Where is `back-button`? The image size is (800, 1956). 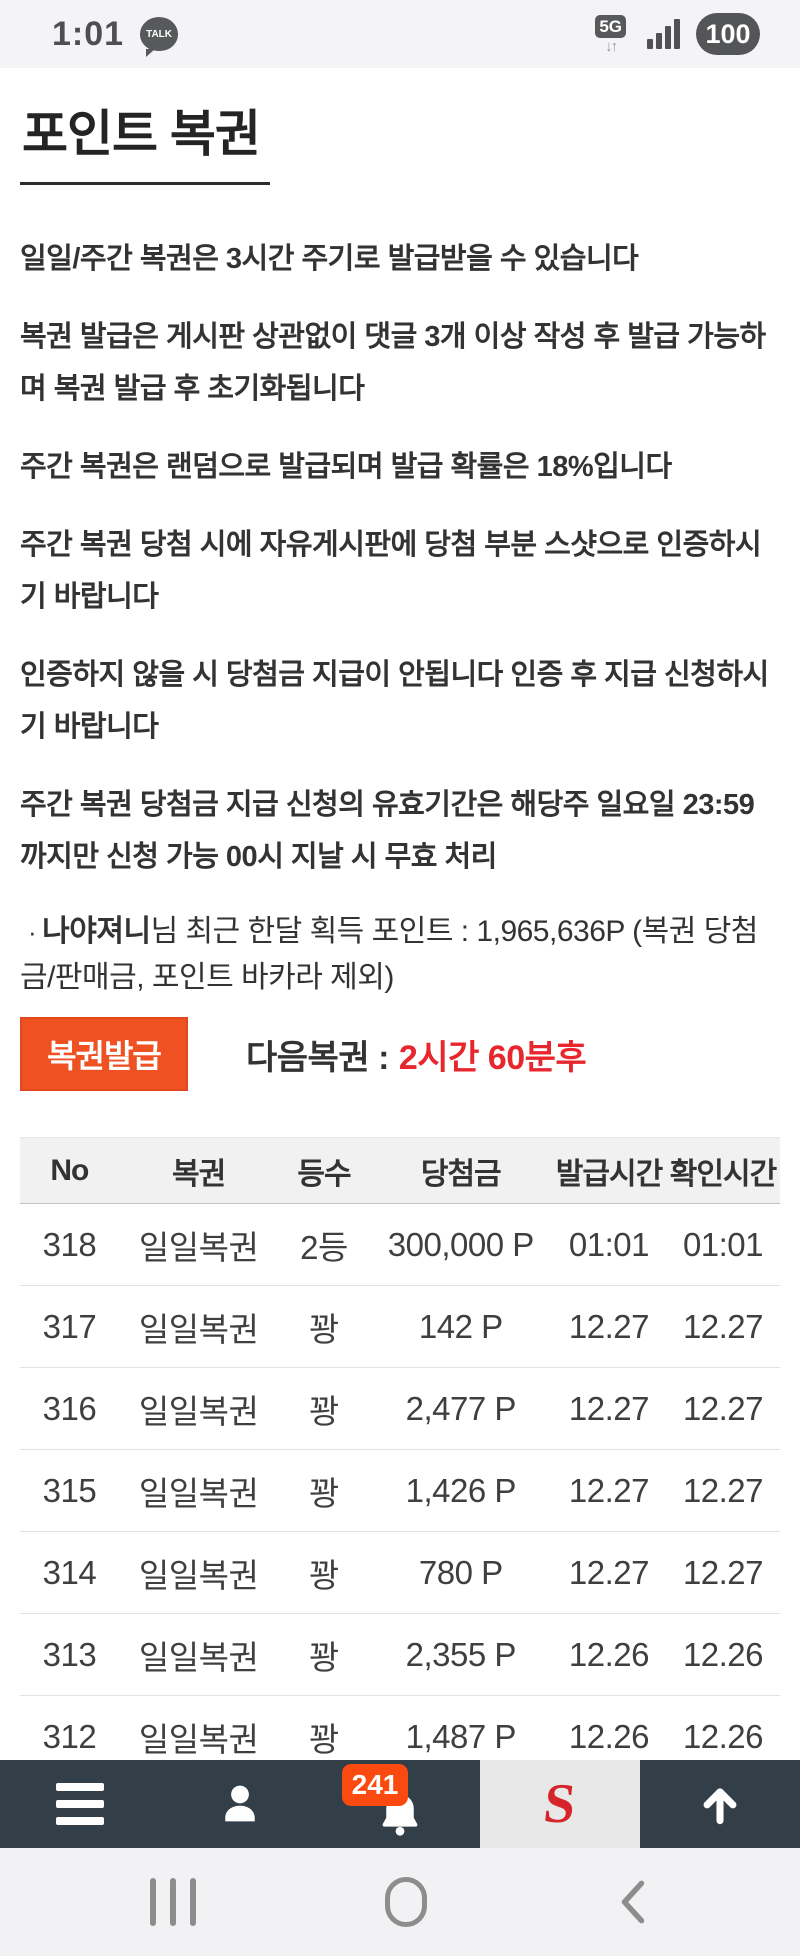
back-button is located at coordinates (633, 1902).